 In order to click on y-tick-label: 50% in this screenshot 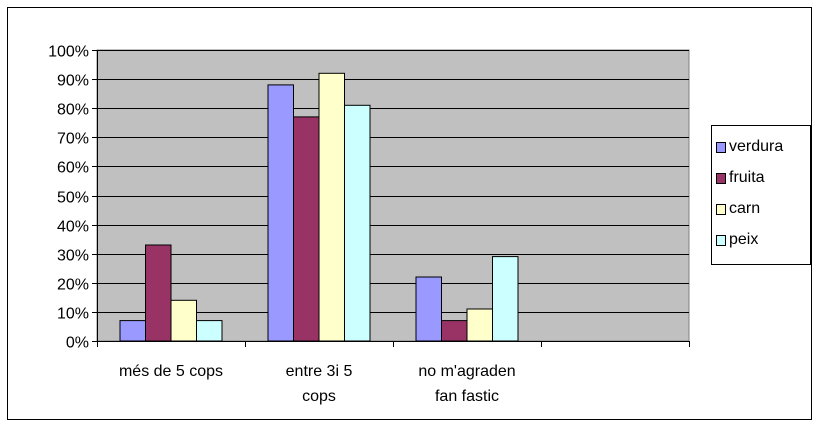, I will do `click(73, 198)`.